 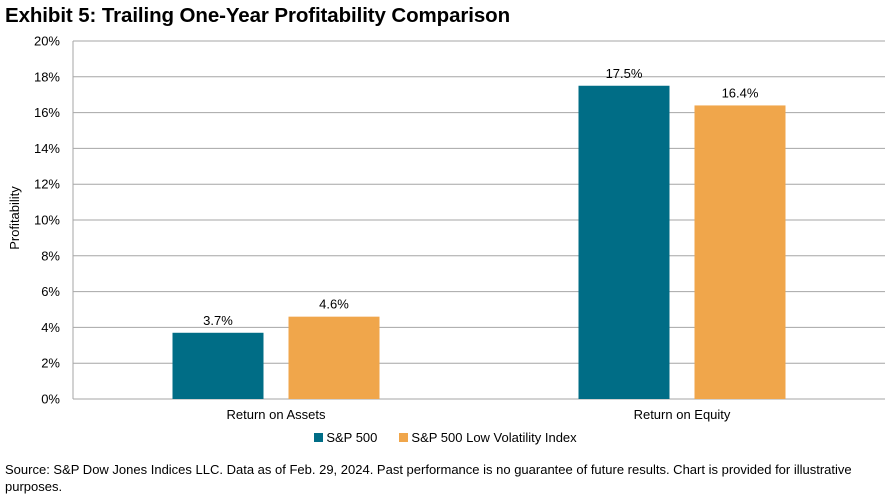 What do you see at coordinates (624, 73) in the screenshot?
I see `data-label: 17.5%` at bounding box center [624, 73].